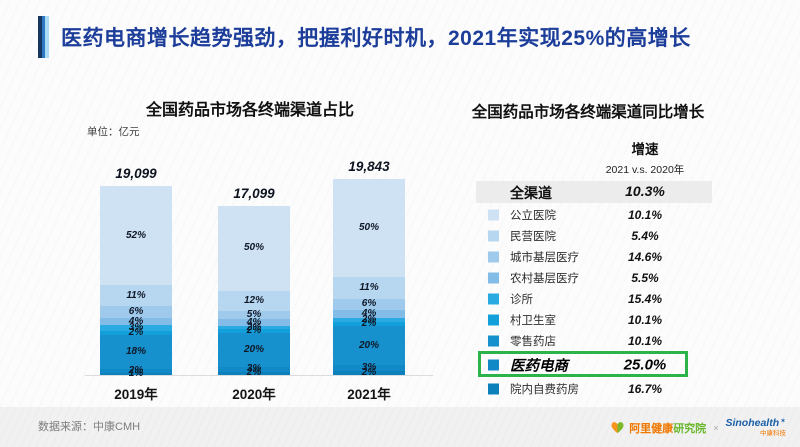  Describe the element at coordinates (752, 423) in the screenshot. I see `sinohealth-name: Sinohealth` at that location.